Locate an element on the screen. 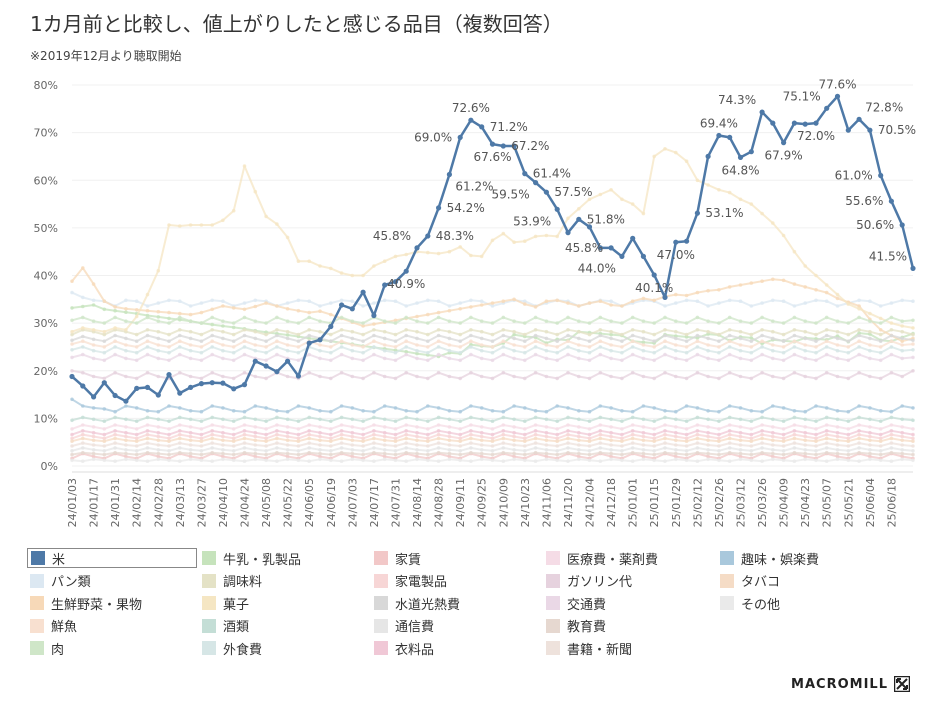 The height and width of the screenshot is (710, 934). legend-item: 衣料品 is located at coordinates (402, 648).